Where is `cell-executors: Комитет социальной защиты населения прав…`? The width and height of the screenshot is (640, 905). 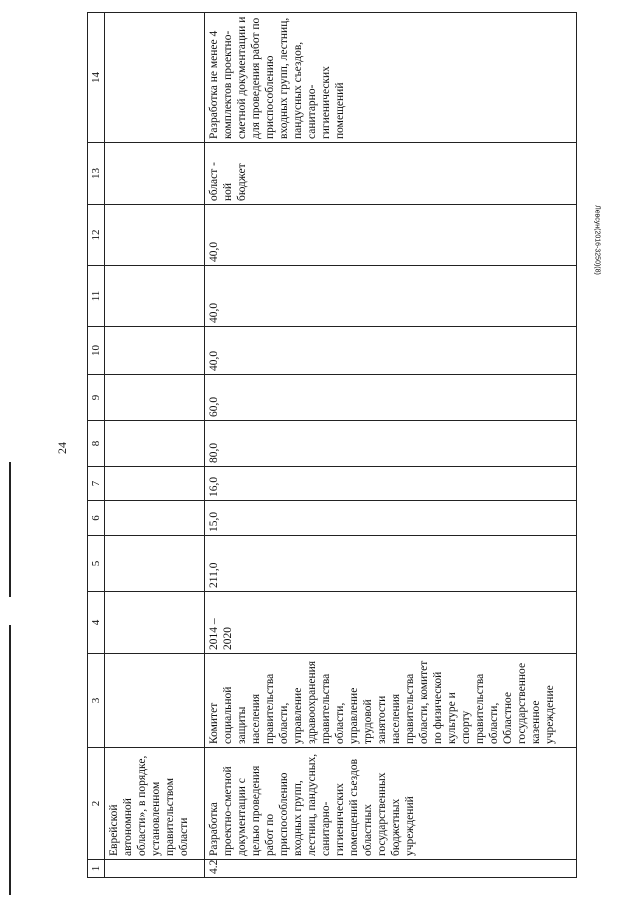 cell-executors: Комитет социальной защиты населения прав… is located at coordinates (390, 700).